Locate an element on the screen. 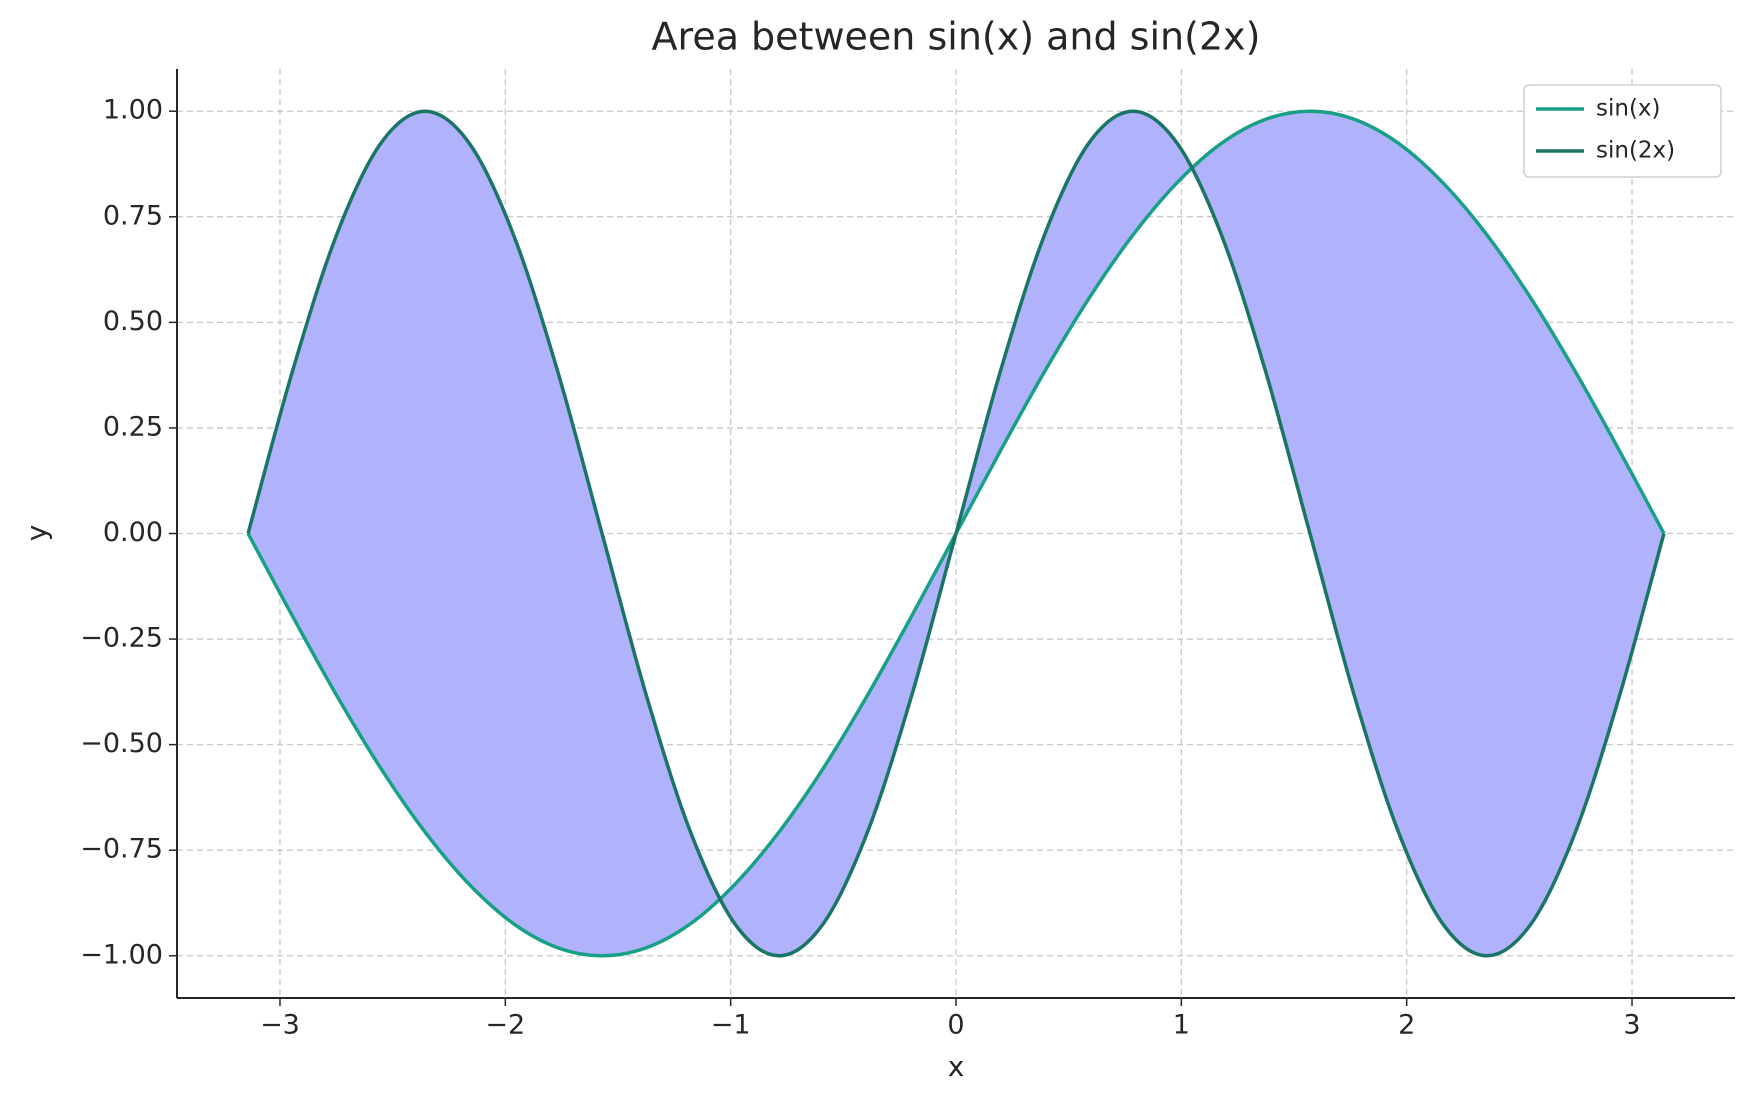 The width and height of the screenshot is (1746, 1101). y-tick-label: −1.00 is located at coordinates (121, 954).